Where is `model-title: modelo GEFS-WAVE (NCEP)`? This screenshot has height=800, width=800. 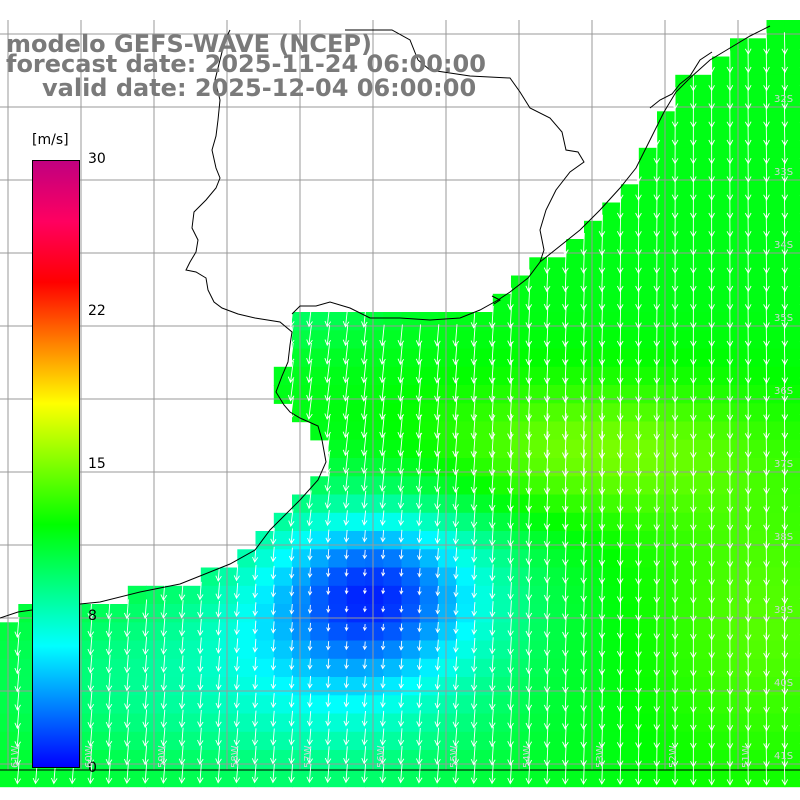 model-title: modelo GEFS-WAVE (NCEP) is located at coordinates (189, 44).